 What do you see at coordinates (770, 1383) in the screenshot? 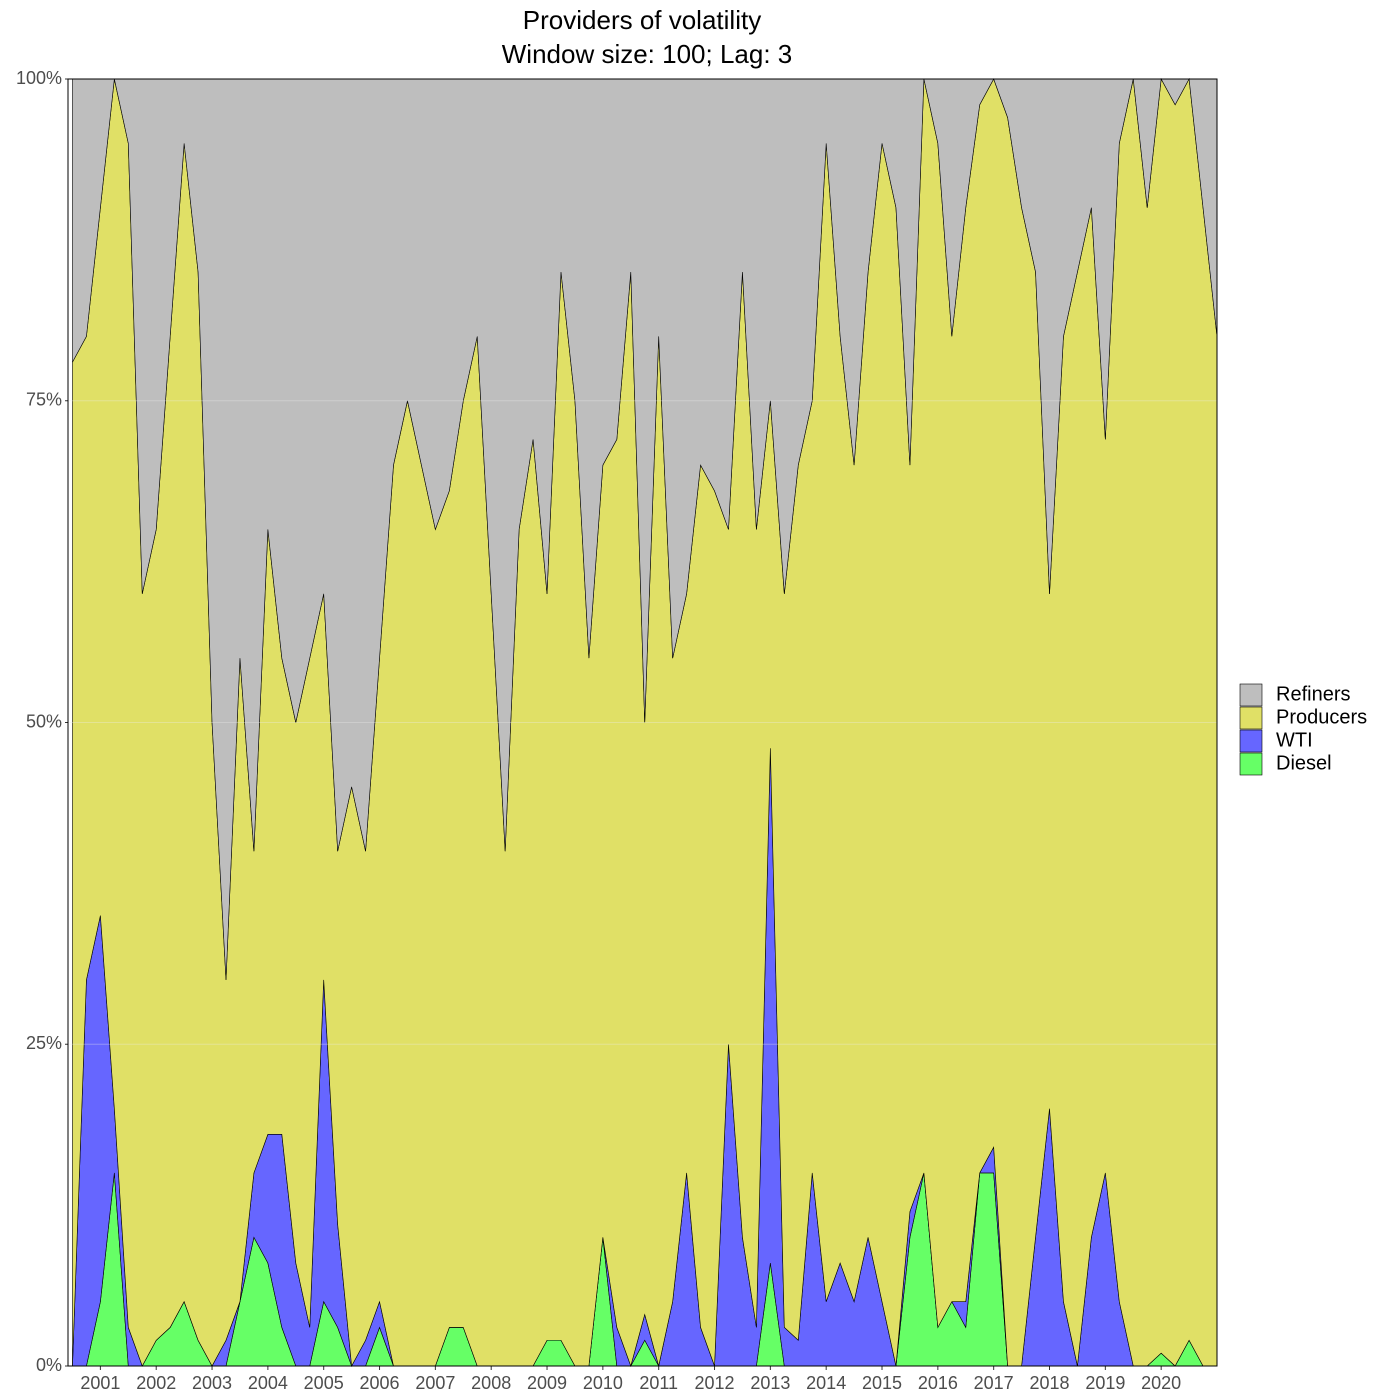
I see `x-tick-label: 2013` at bounding box center [770, 1383].